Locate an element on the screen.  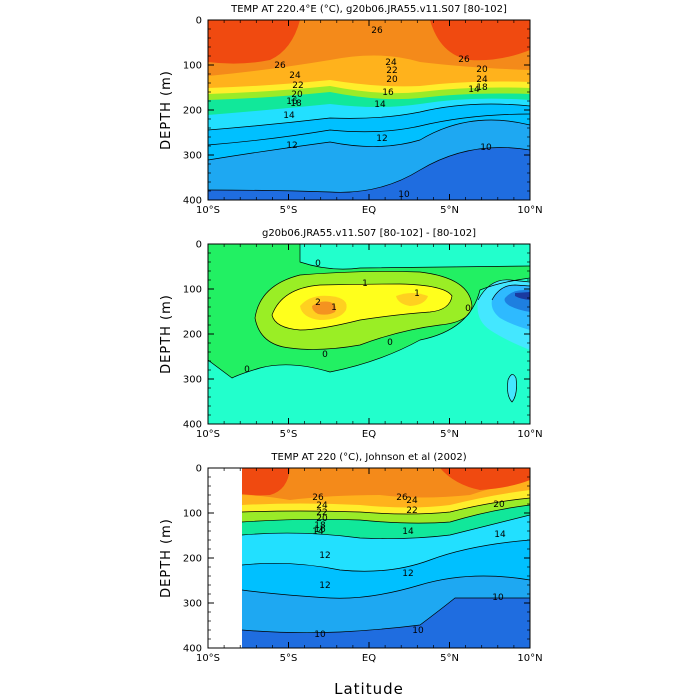
panel-3-axes: 10°S 5°S EQ 5°N 10°N 0 100 200 300 400 is located at coordinates (363, 564).